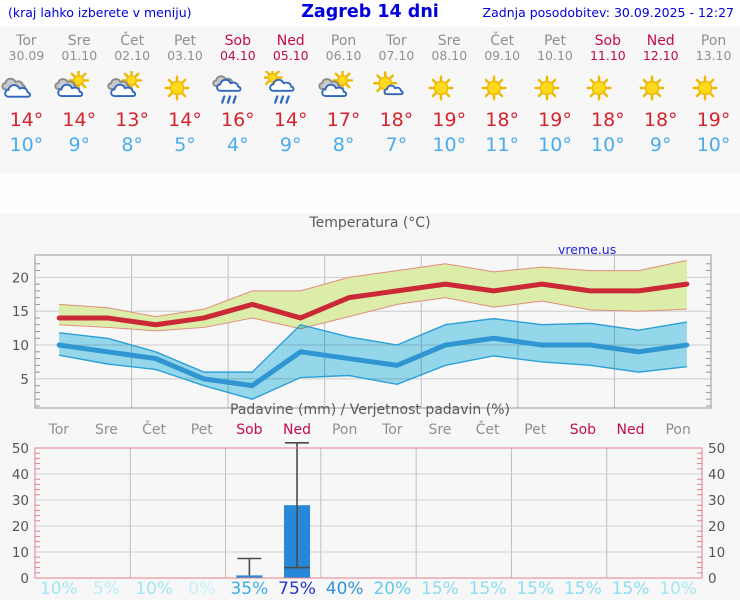 The height and width of the screenshot is (600, 740). I want to click on day-column: Tor 07.10 18° 7°, so click(396, 100).